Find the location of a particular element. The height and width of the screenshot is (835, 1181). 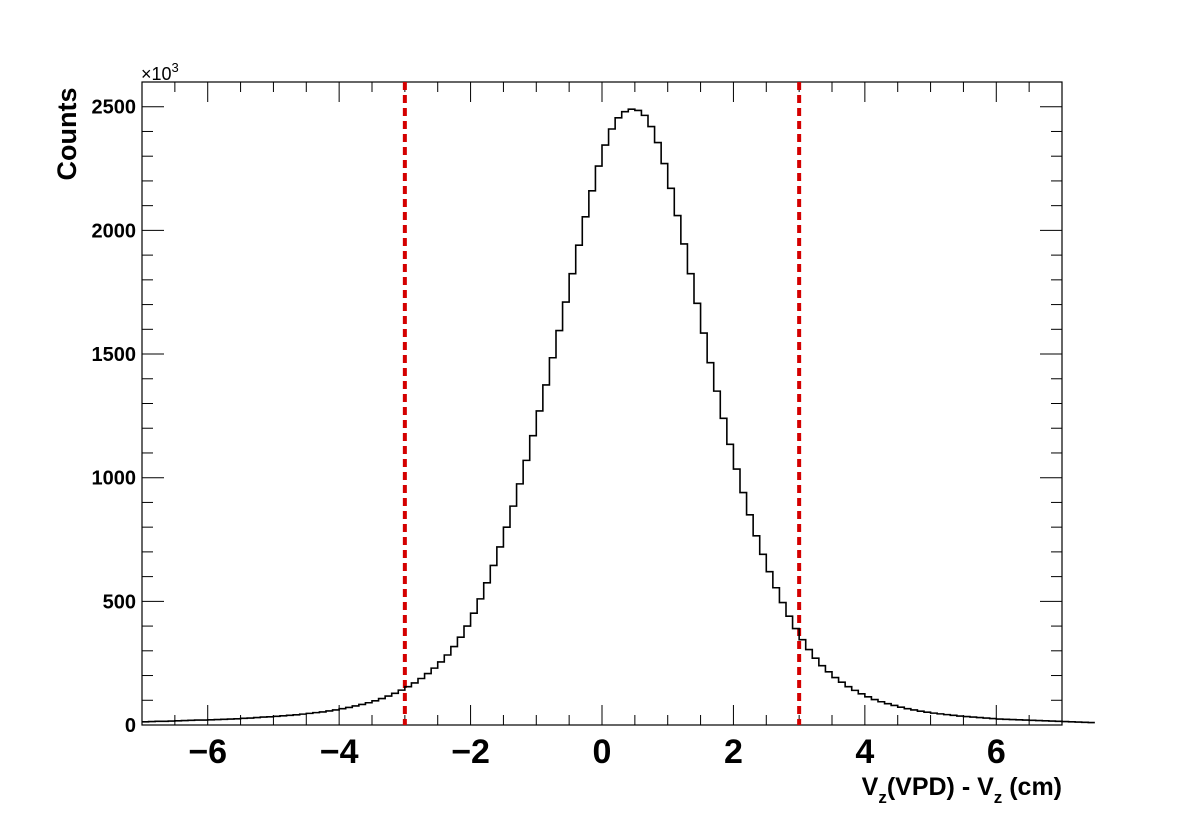

y-tick-label: 2500 is located at coordinates (114, 108).